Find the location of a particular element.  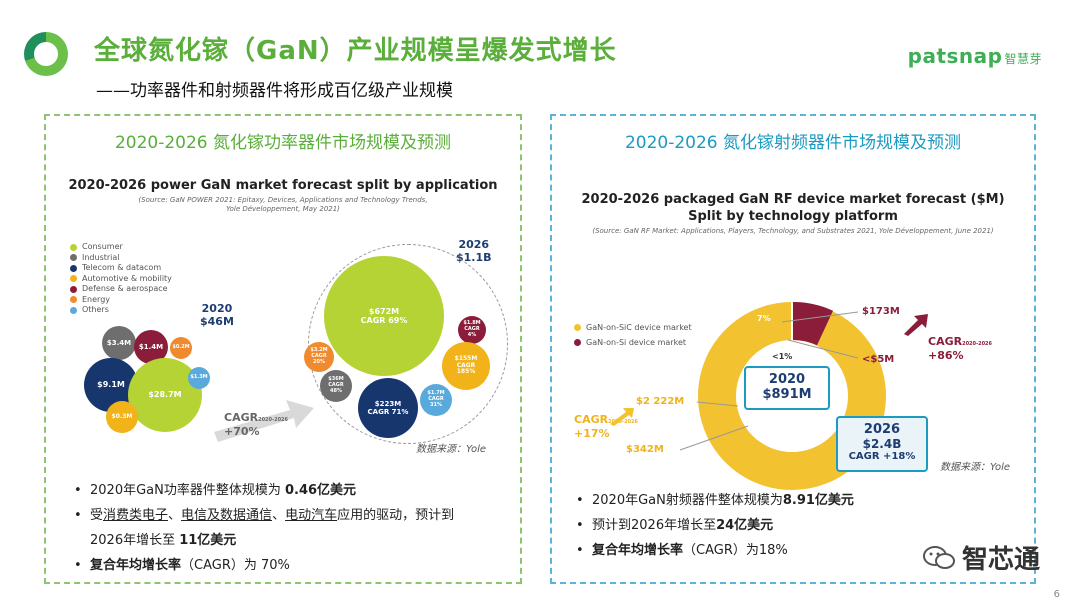

cagr-text: CAGR +18% is located at coordinates (882, 456).